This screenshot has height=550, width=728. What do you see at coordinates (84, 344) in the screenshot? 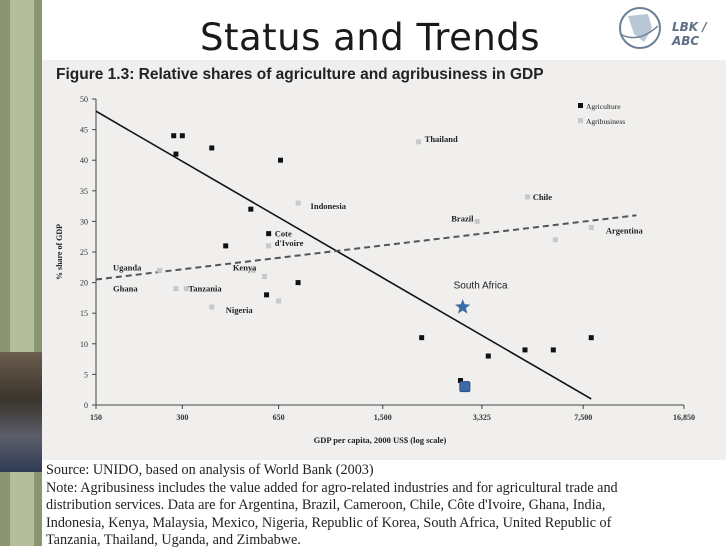
I see `y-tick-label: 10` at bounding box center [84, 344].